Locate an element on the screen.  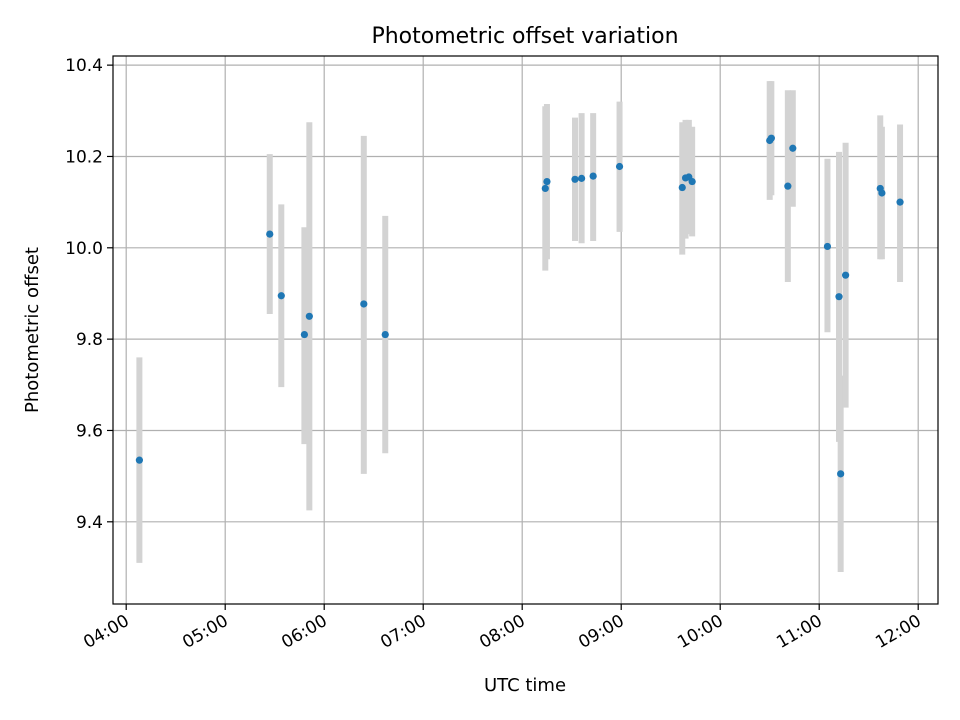
x-axis-label: UTC time is located at coordinates (525, 685).